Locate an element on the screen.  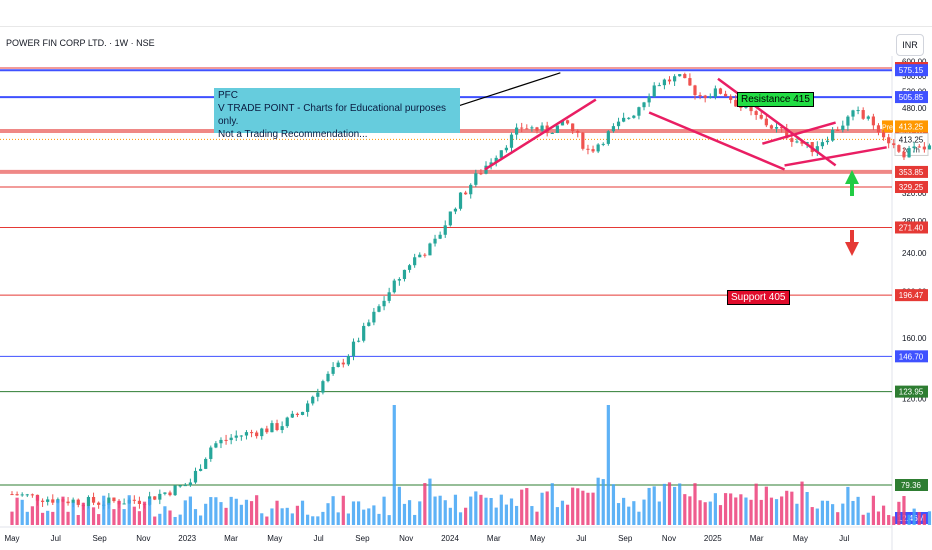
pre-price-box is located at coordinates (911, 126).